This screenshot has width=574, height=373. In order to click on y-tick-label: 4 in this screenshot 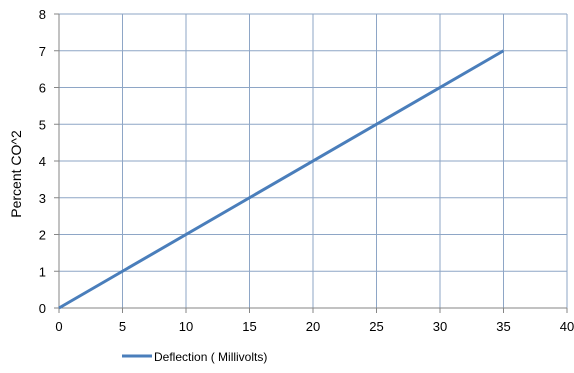, I will do `click(42, 161)`.